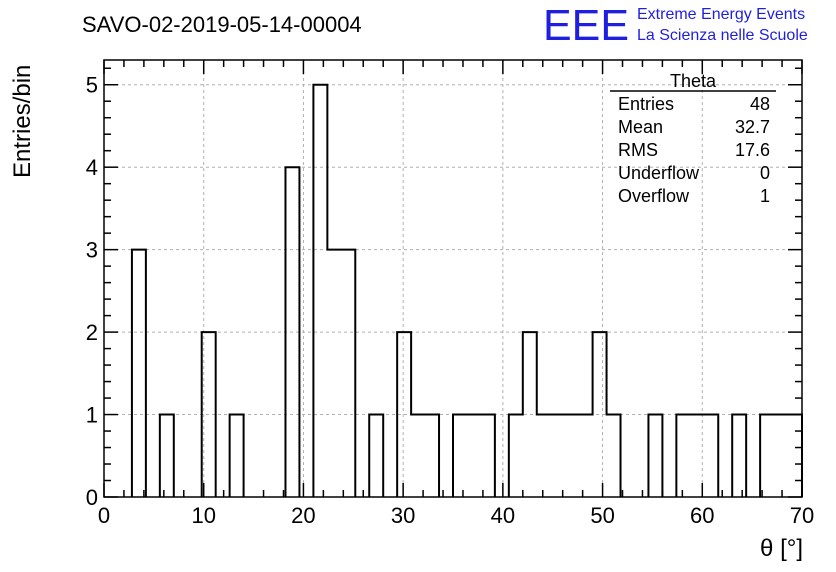 The height and width of the screenshot is (572, 836). Describe the element at coordinates (456, 515) in the screenshot. I see `x-tick-labels: 0 10 20 30 40 50 60 70` at that location.